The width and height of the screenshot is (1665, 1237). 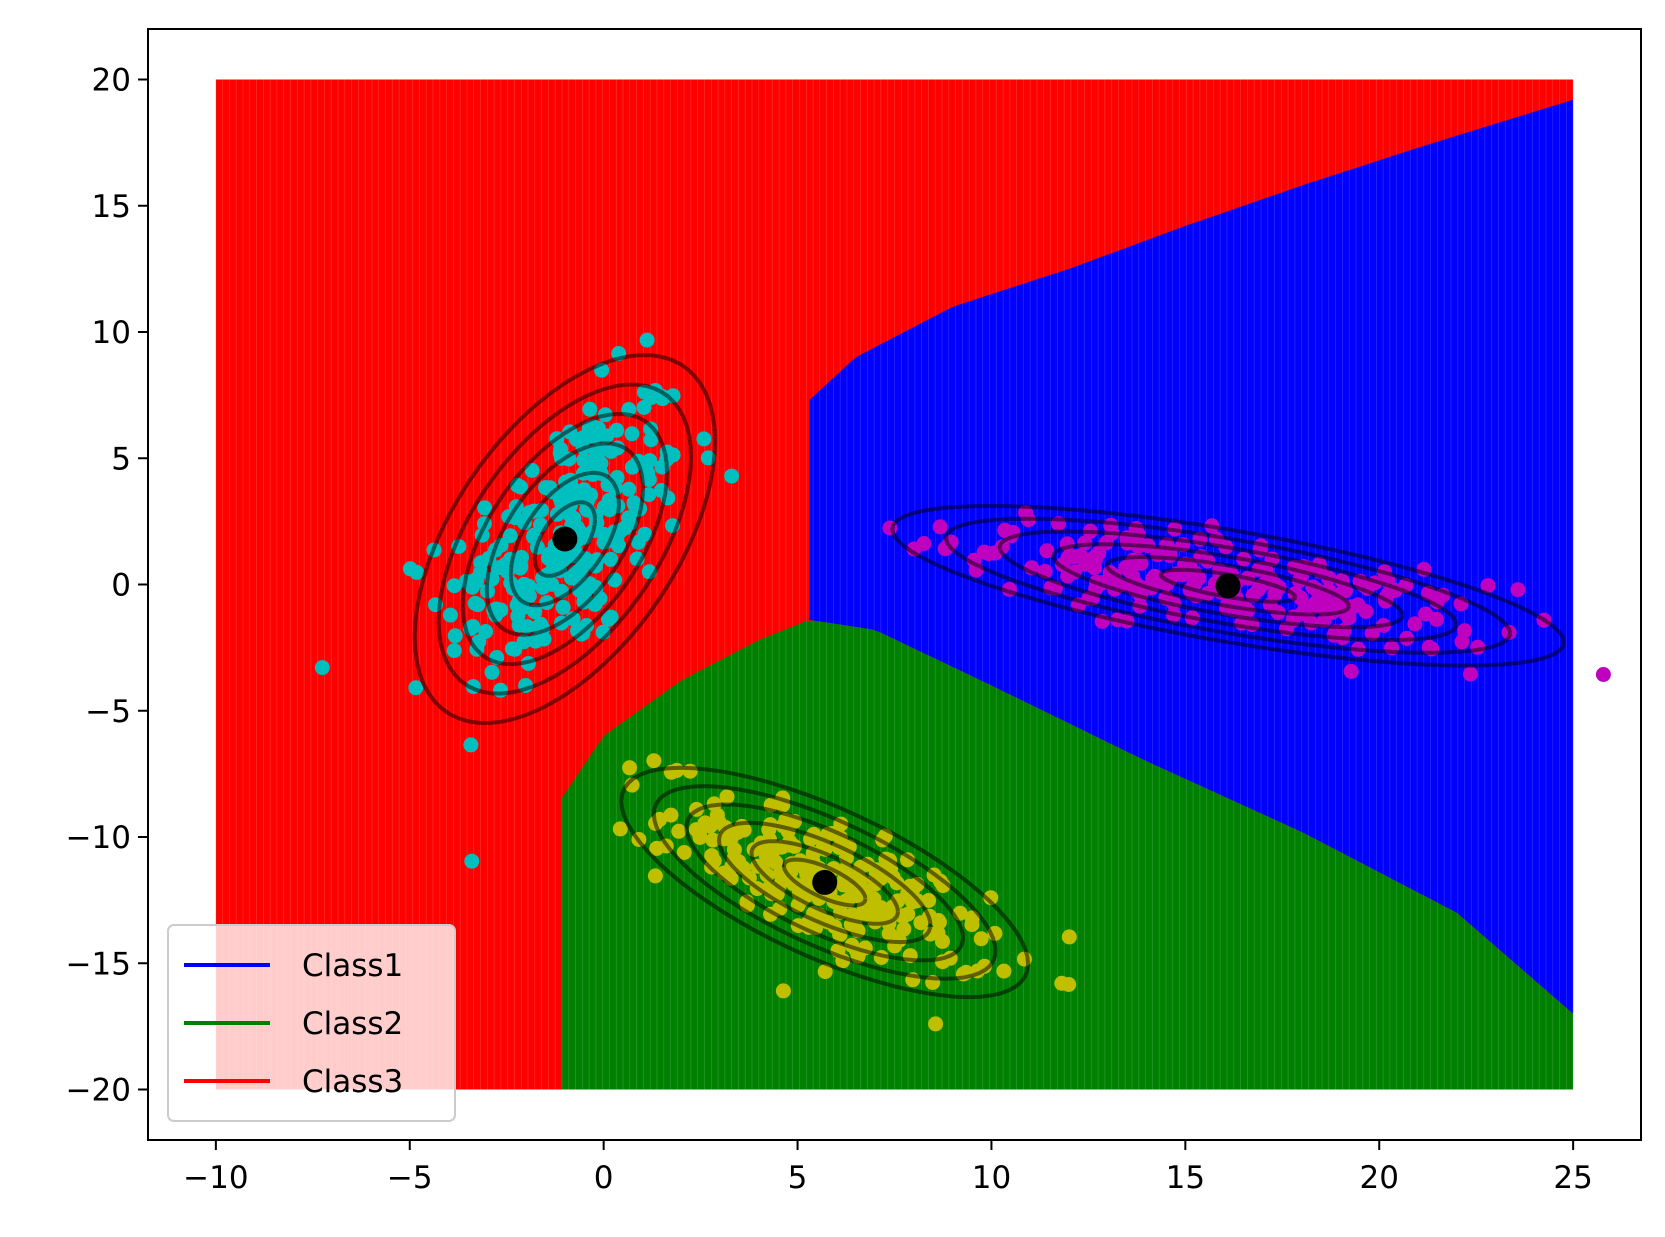 I want to click on contours-cyan, so click(x=565, y=539).